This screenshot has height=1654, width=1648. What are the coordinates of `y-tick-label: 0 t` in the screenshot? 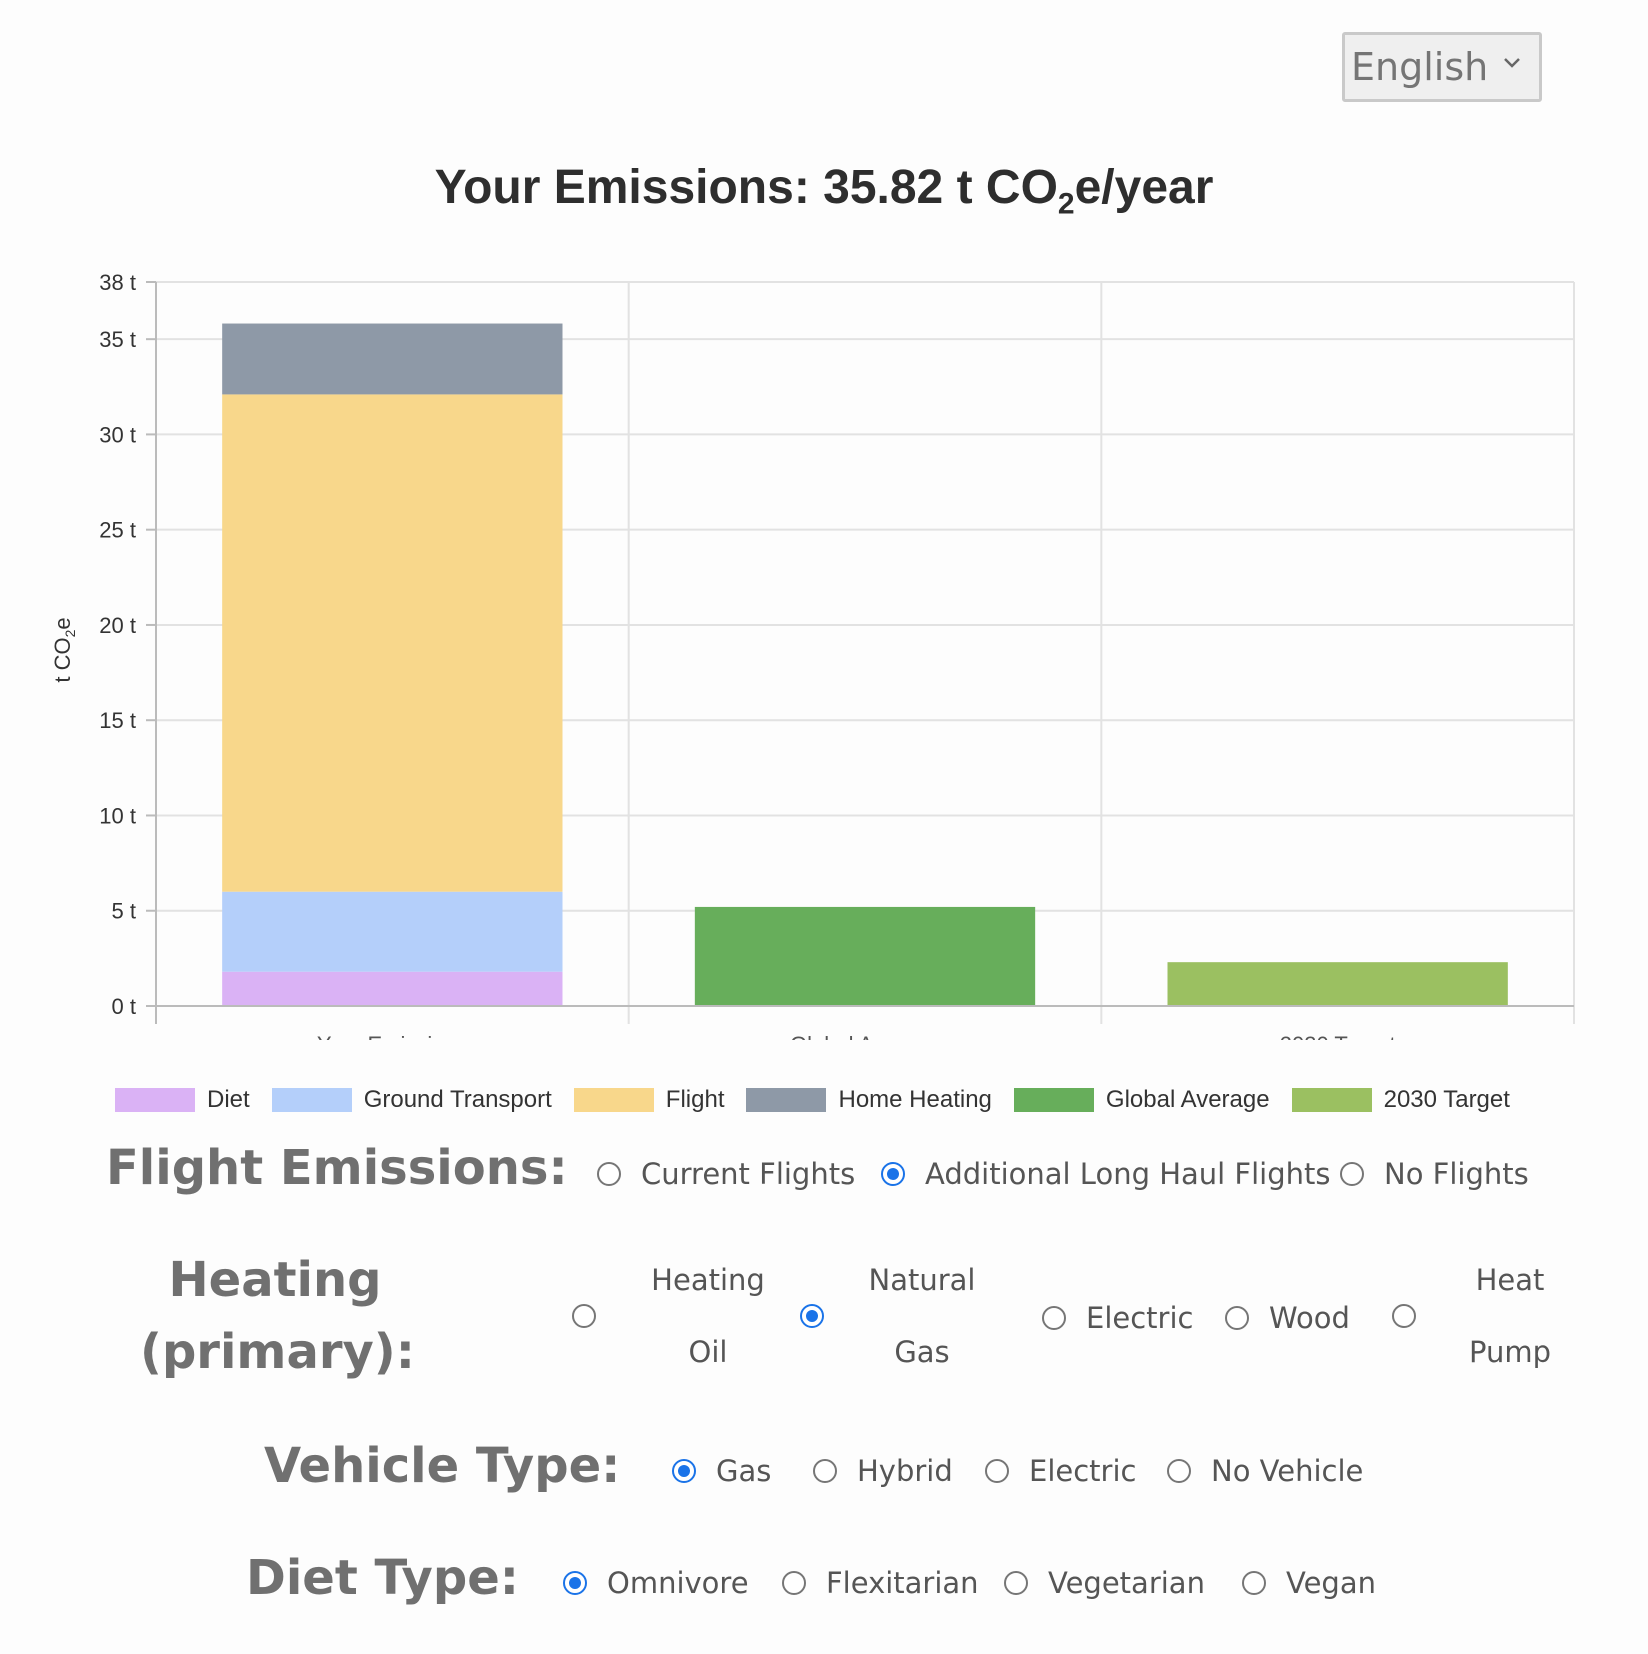 It's located at (124, 1006).